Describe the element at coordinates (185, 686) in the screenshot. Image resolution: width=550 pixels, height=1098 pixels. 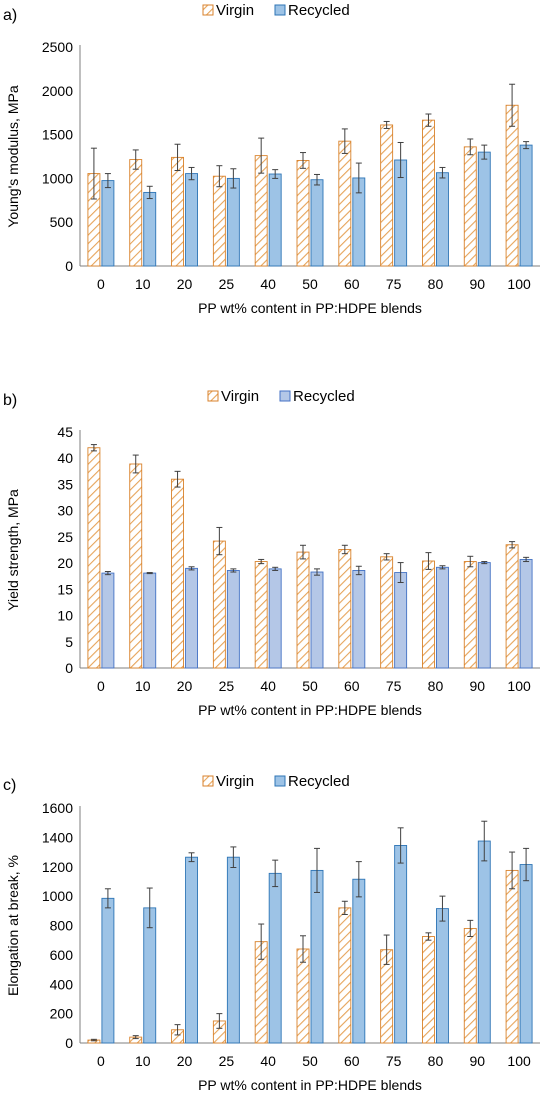
I see `x-tick-label: 20` at that location.